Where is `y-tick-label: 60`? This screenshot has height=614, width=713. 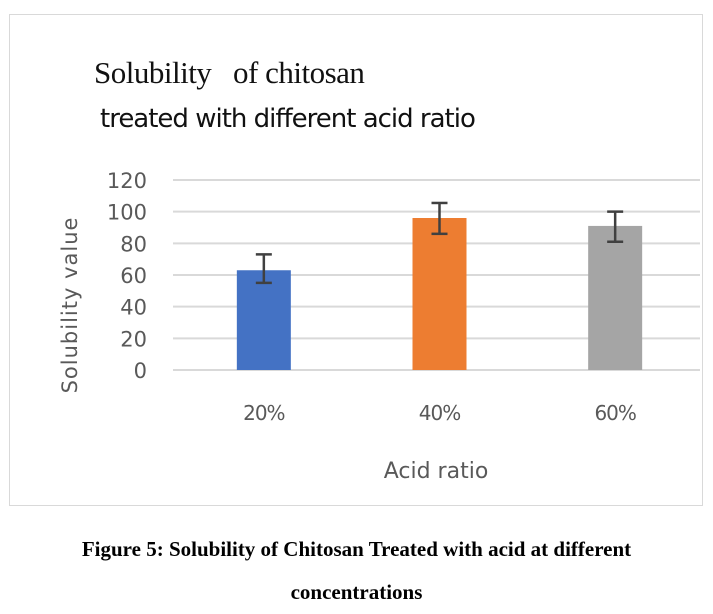 y-tick-label: 60 is located at coordinates (133, 276).